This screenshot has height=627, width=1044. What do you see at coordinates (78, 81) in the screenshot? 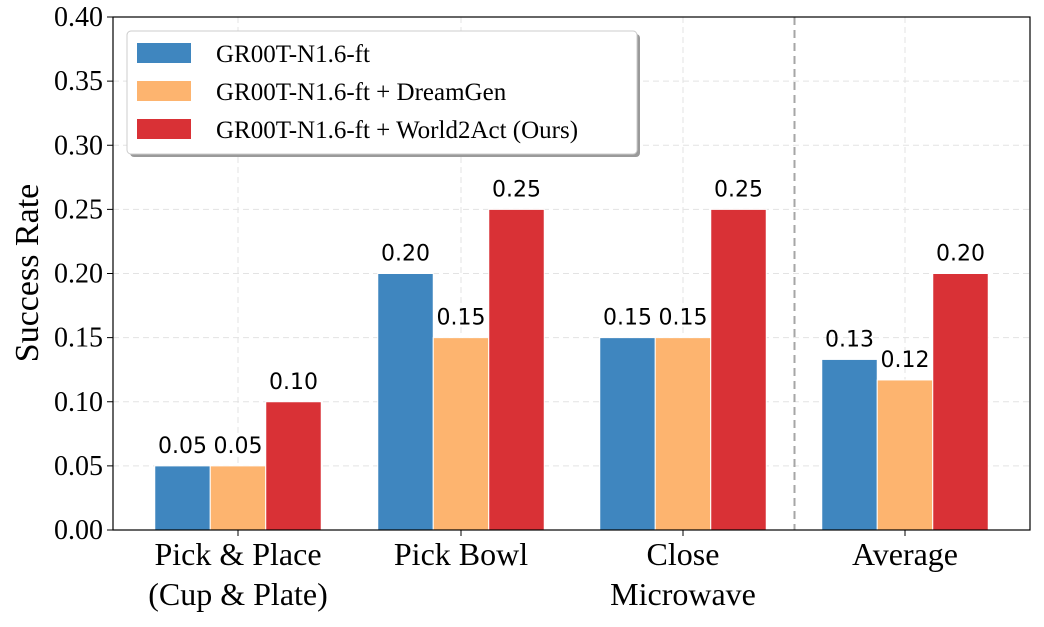
I see `y-tick-label: 0.35` at bounding box center [78, 81].